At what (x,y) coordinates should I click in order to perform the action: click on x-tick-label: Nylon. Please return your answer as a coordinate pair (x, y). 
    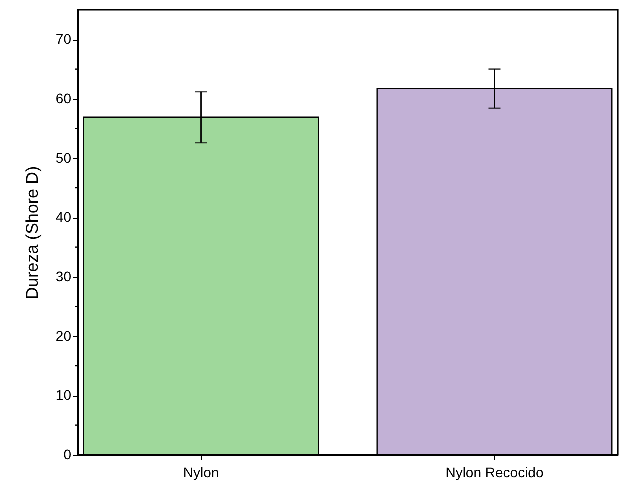
    Looking at the image, I should click on (201, 472).